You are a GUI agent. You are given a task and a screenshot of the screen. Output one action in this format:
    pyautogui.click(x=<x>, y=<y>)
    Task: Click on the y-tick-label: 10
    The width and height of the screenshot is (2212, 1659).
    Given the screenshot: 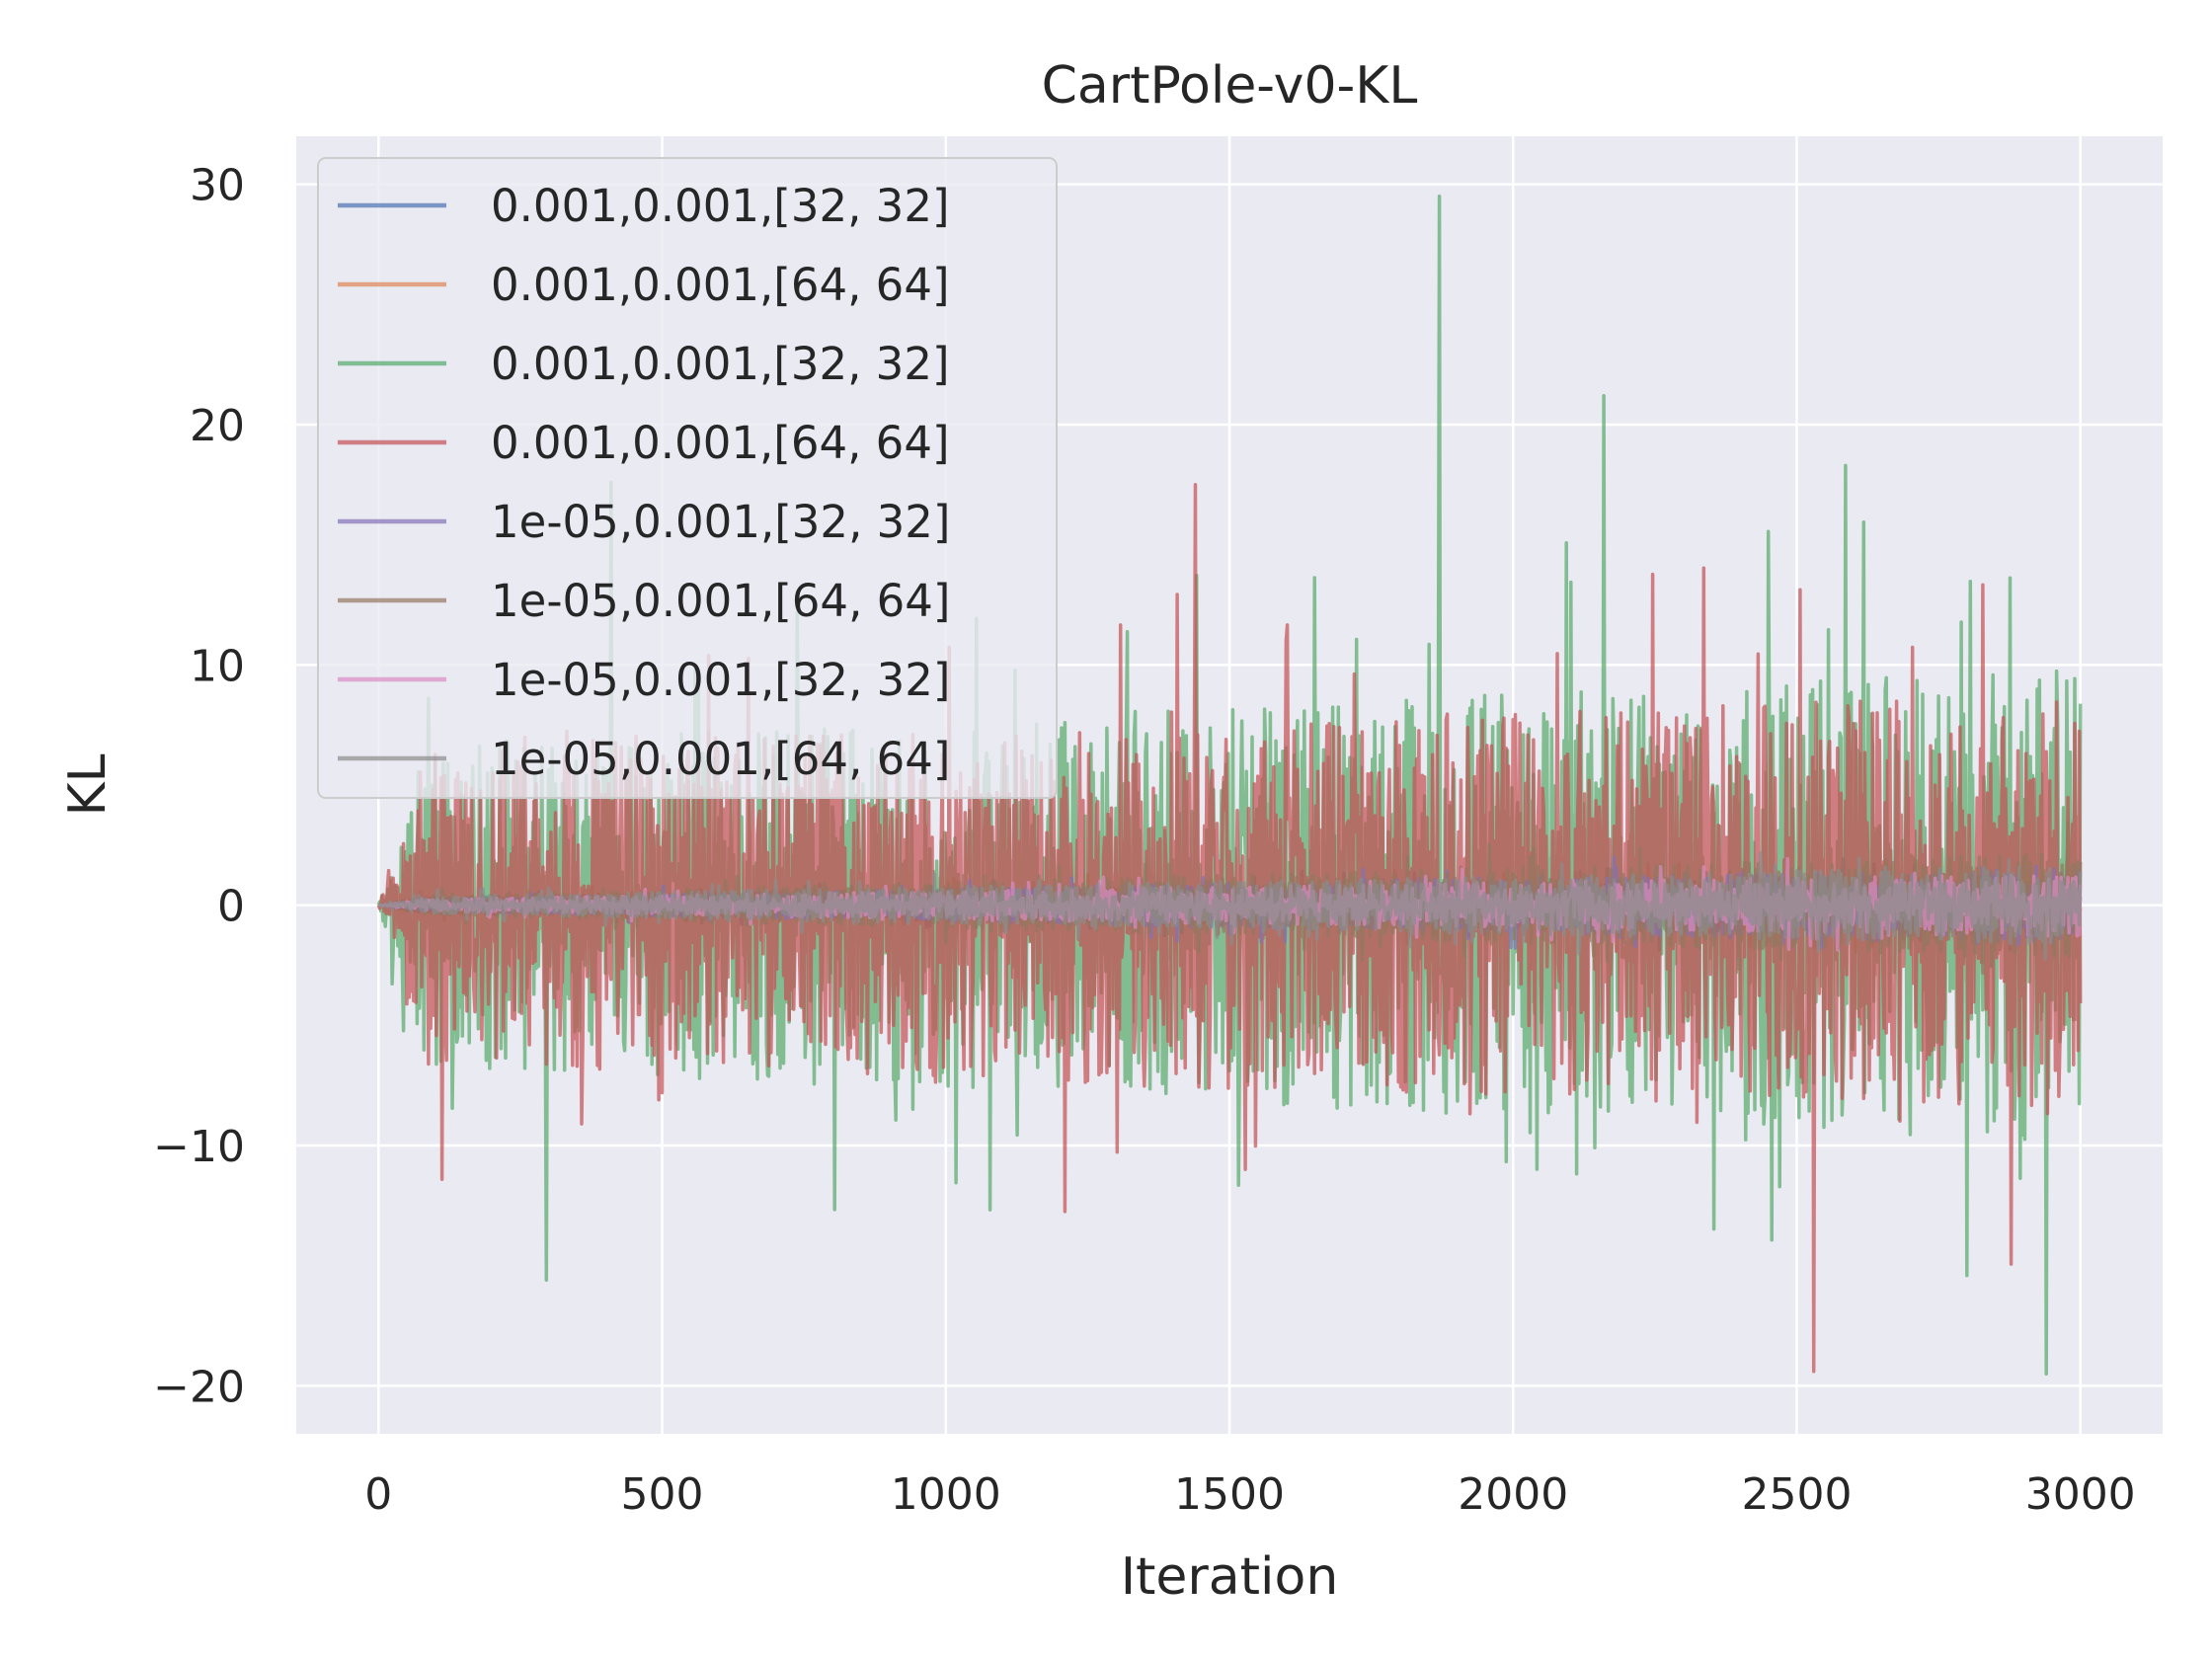 What is the action you would take?
    pyautogui.click(x=218, y=666)
    